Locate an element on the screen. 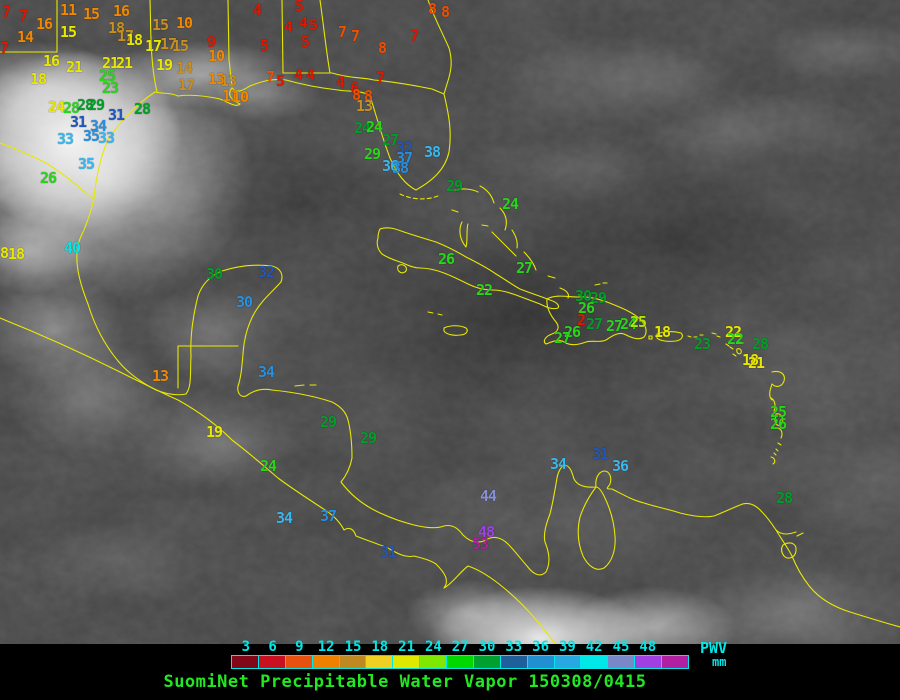 The image size is (900, 700). station-pwv-value: 9 is located at coordinates (211, 42).